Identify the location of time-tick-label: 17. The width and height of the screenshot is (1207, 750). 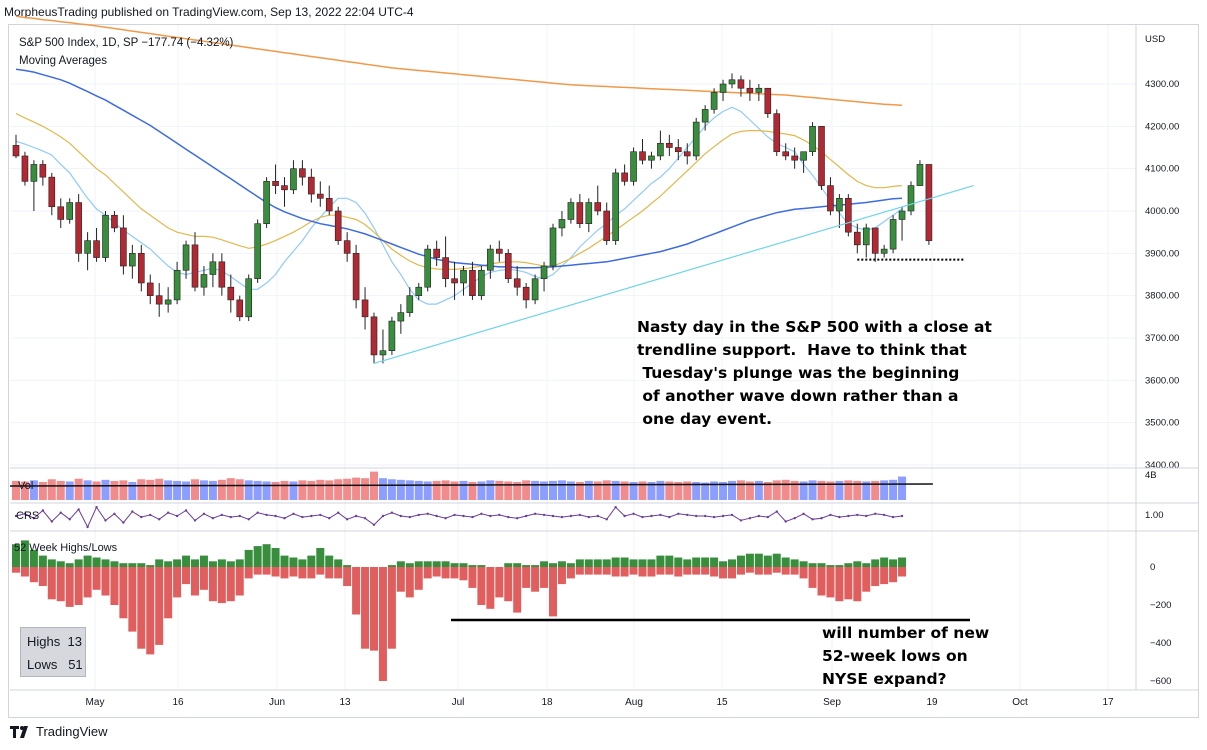
(1108, 702).